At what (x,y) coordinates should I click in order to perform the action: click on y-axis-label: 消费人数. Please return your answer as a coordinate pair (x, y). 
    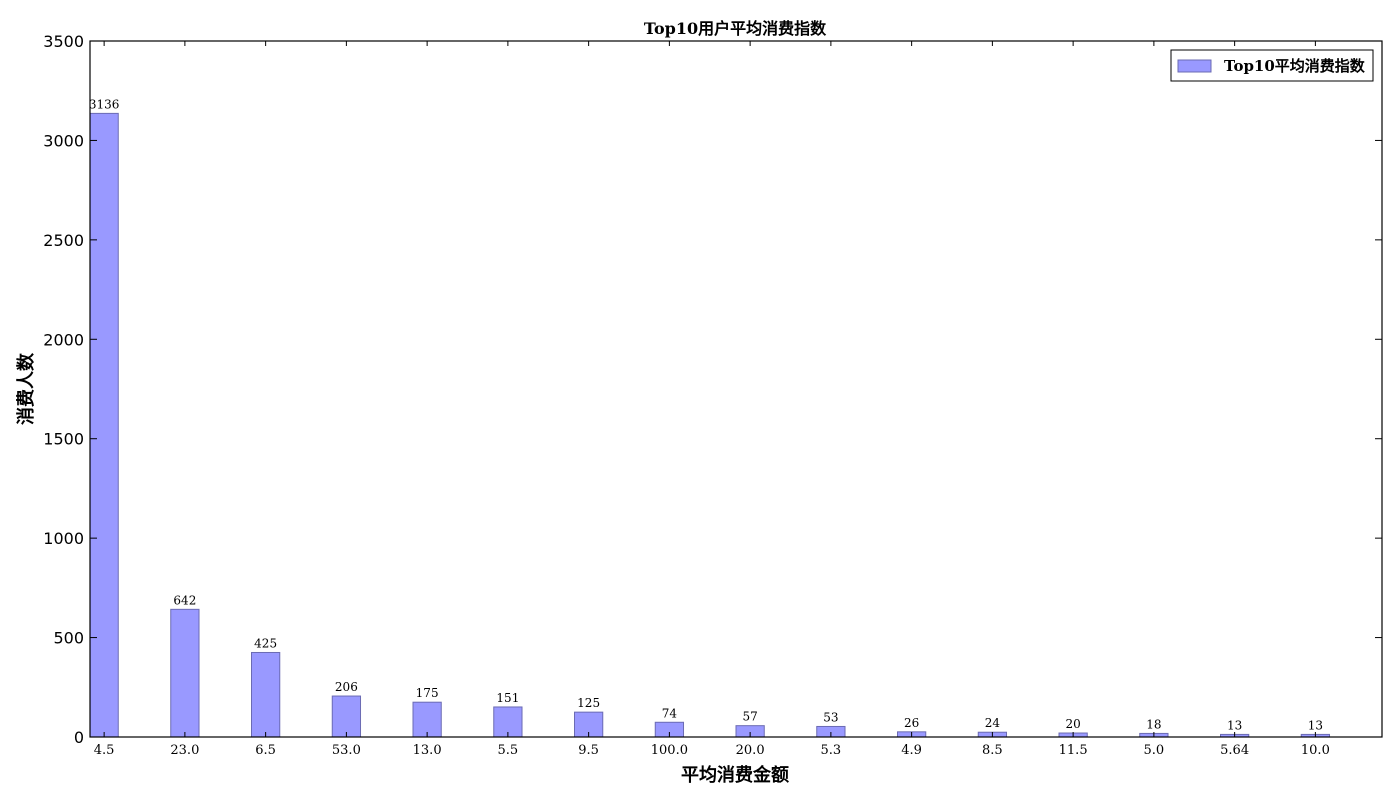
    Looking at the image, I should click on (26, 388).